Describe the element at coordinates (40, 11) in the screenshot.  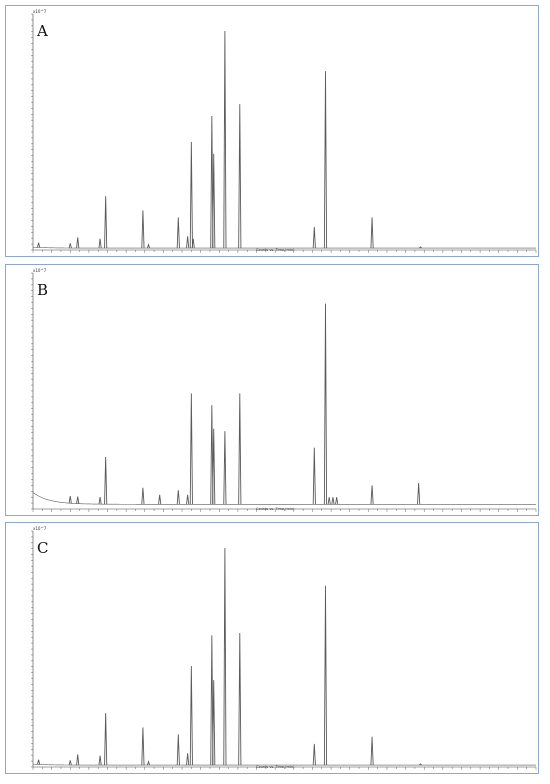
I see `y-scale-label-a: x10^7` at that location.